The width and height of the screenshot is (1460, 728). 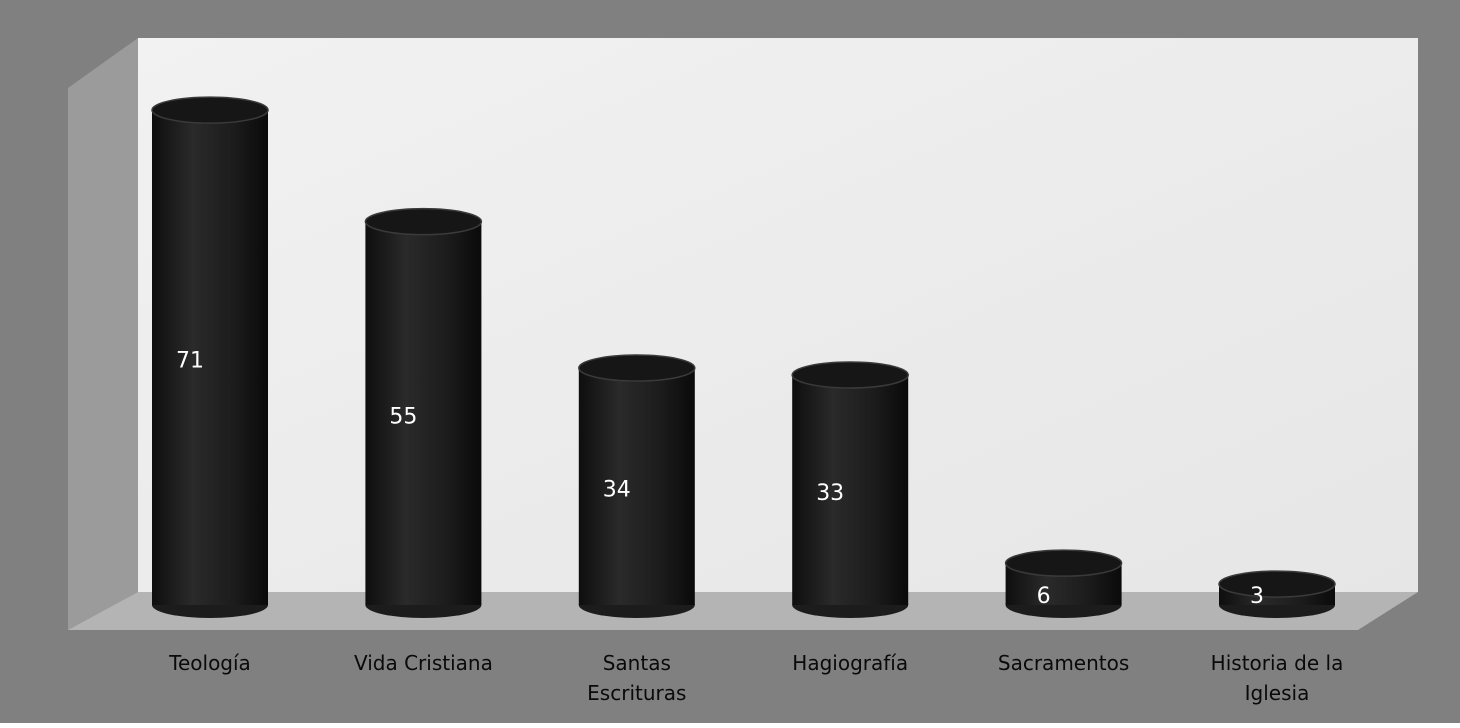 I want to click on data-label: 6, so click(x=1044, y=596).